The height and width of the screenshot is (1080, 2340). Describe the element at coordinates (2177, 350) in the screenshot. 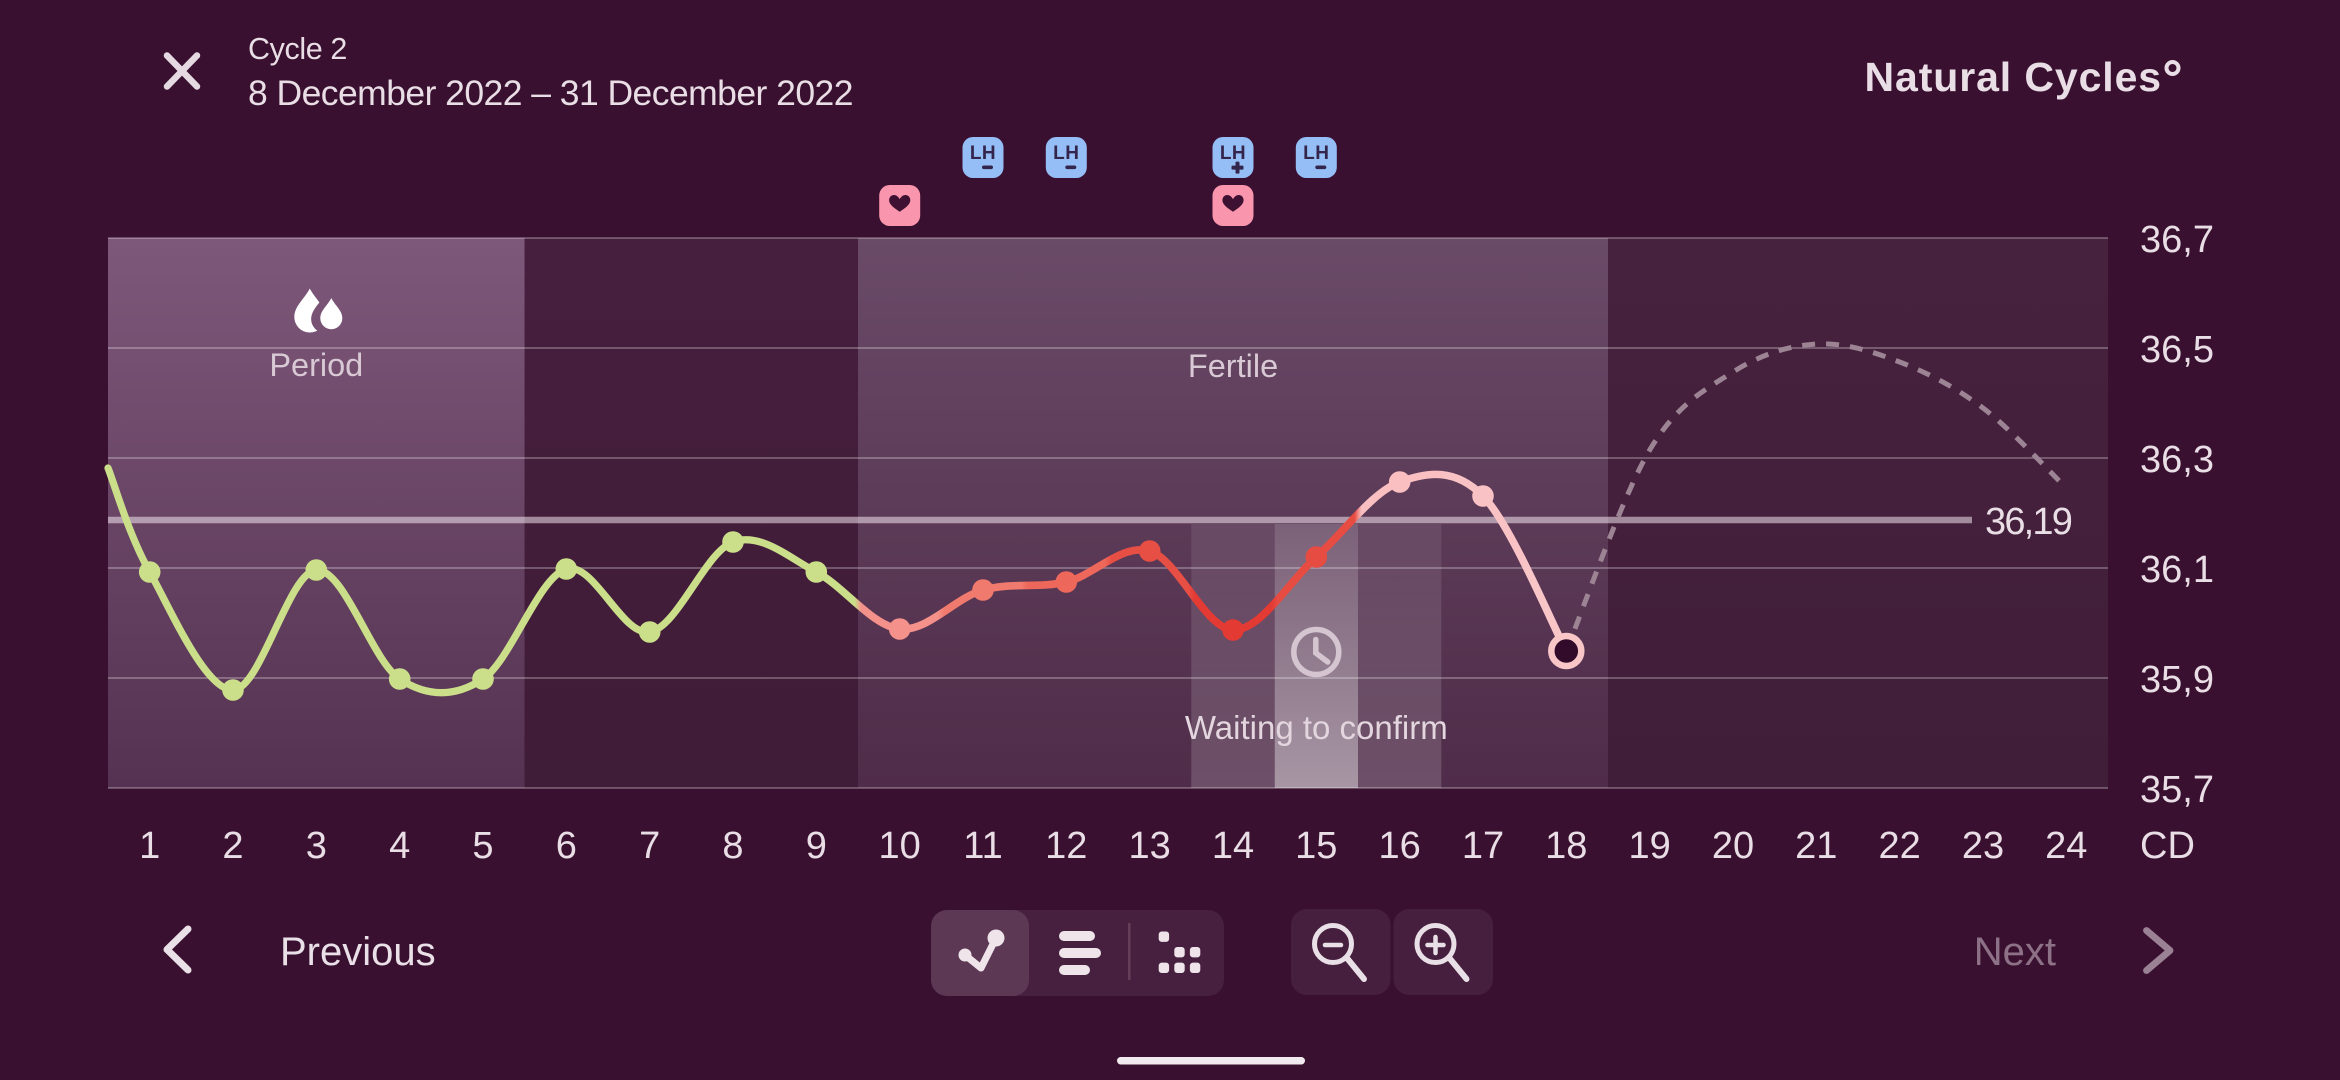

I see `svg-text: 36,5` at that location.